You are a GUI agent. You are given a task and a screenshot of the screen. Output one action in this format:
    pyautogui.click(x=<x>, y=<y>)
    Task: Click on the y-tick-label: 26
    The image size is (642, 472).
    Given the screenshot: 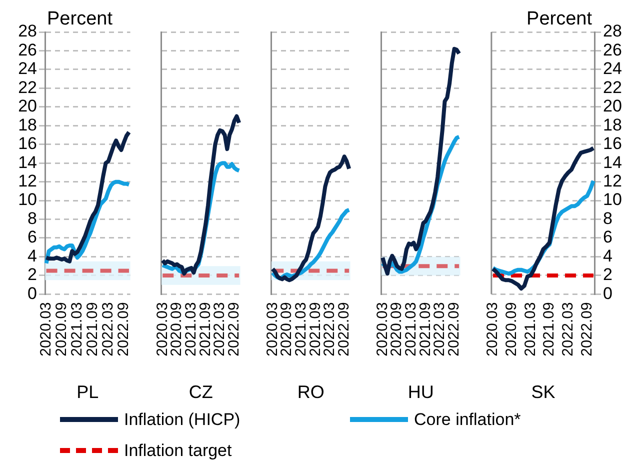 What is the action you would take?
    pyautogui.click(x=27, y=50)
    